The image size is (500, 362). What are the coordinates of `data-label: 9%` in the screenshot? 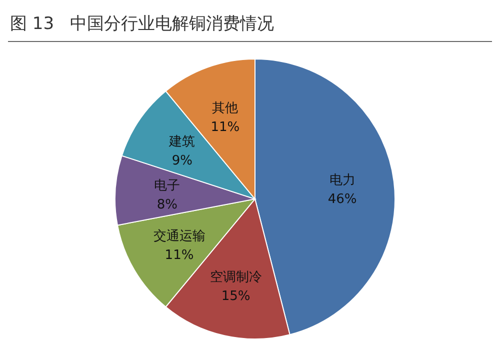 It's located at (182, 161).